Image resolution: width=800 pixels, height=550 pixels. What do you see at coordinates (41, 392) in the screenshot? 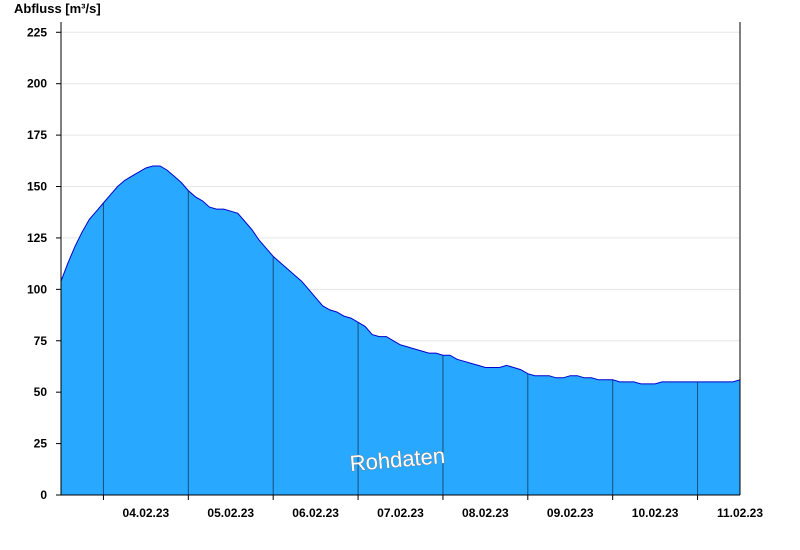
I see `y-tick-label-50: 50` at bounding box center [41, 392].